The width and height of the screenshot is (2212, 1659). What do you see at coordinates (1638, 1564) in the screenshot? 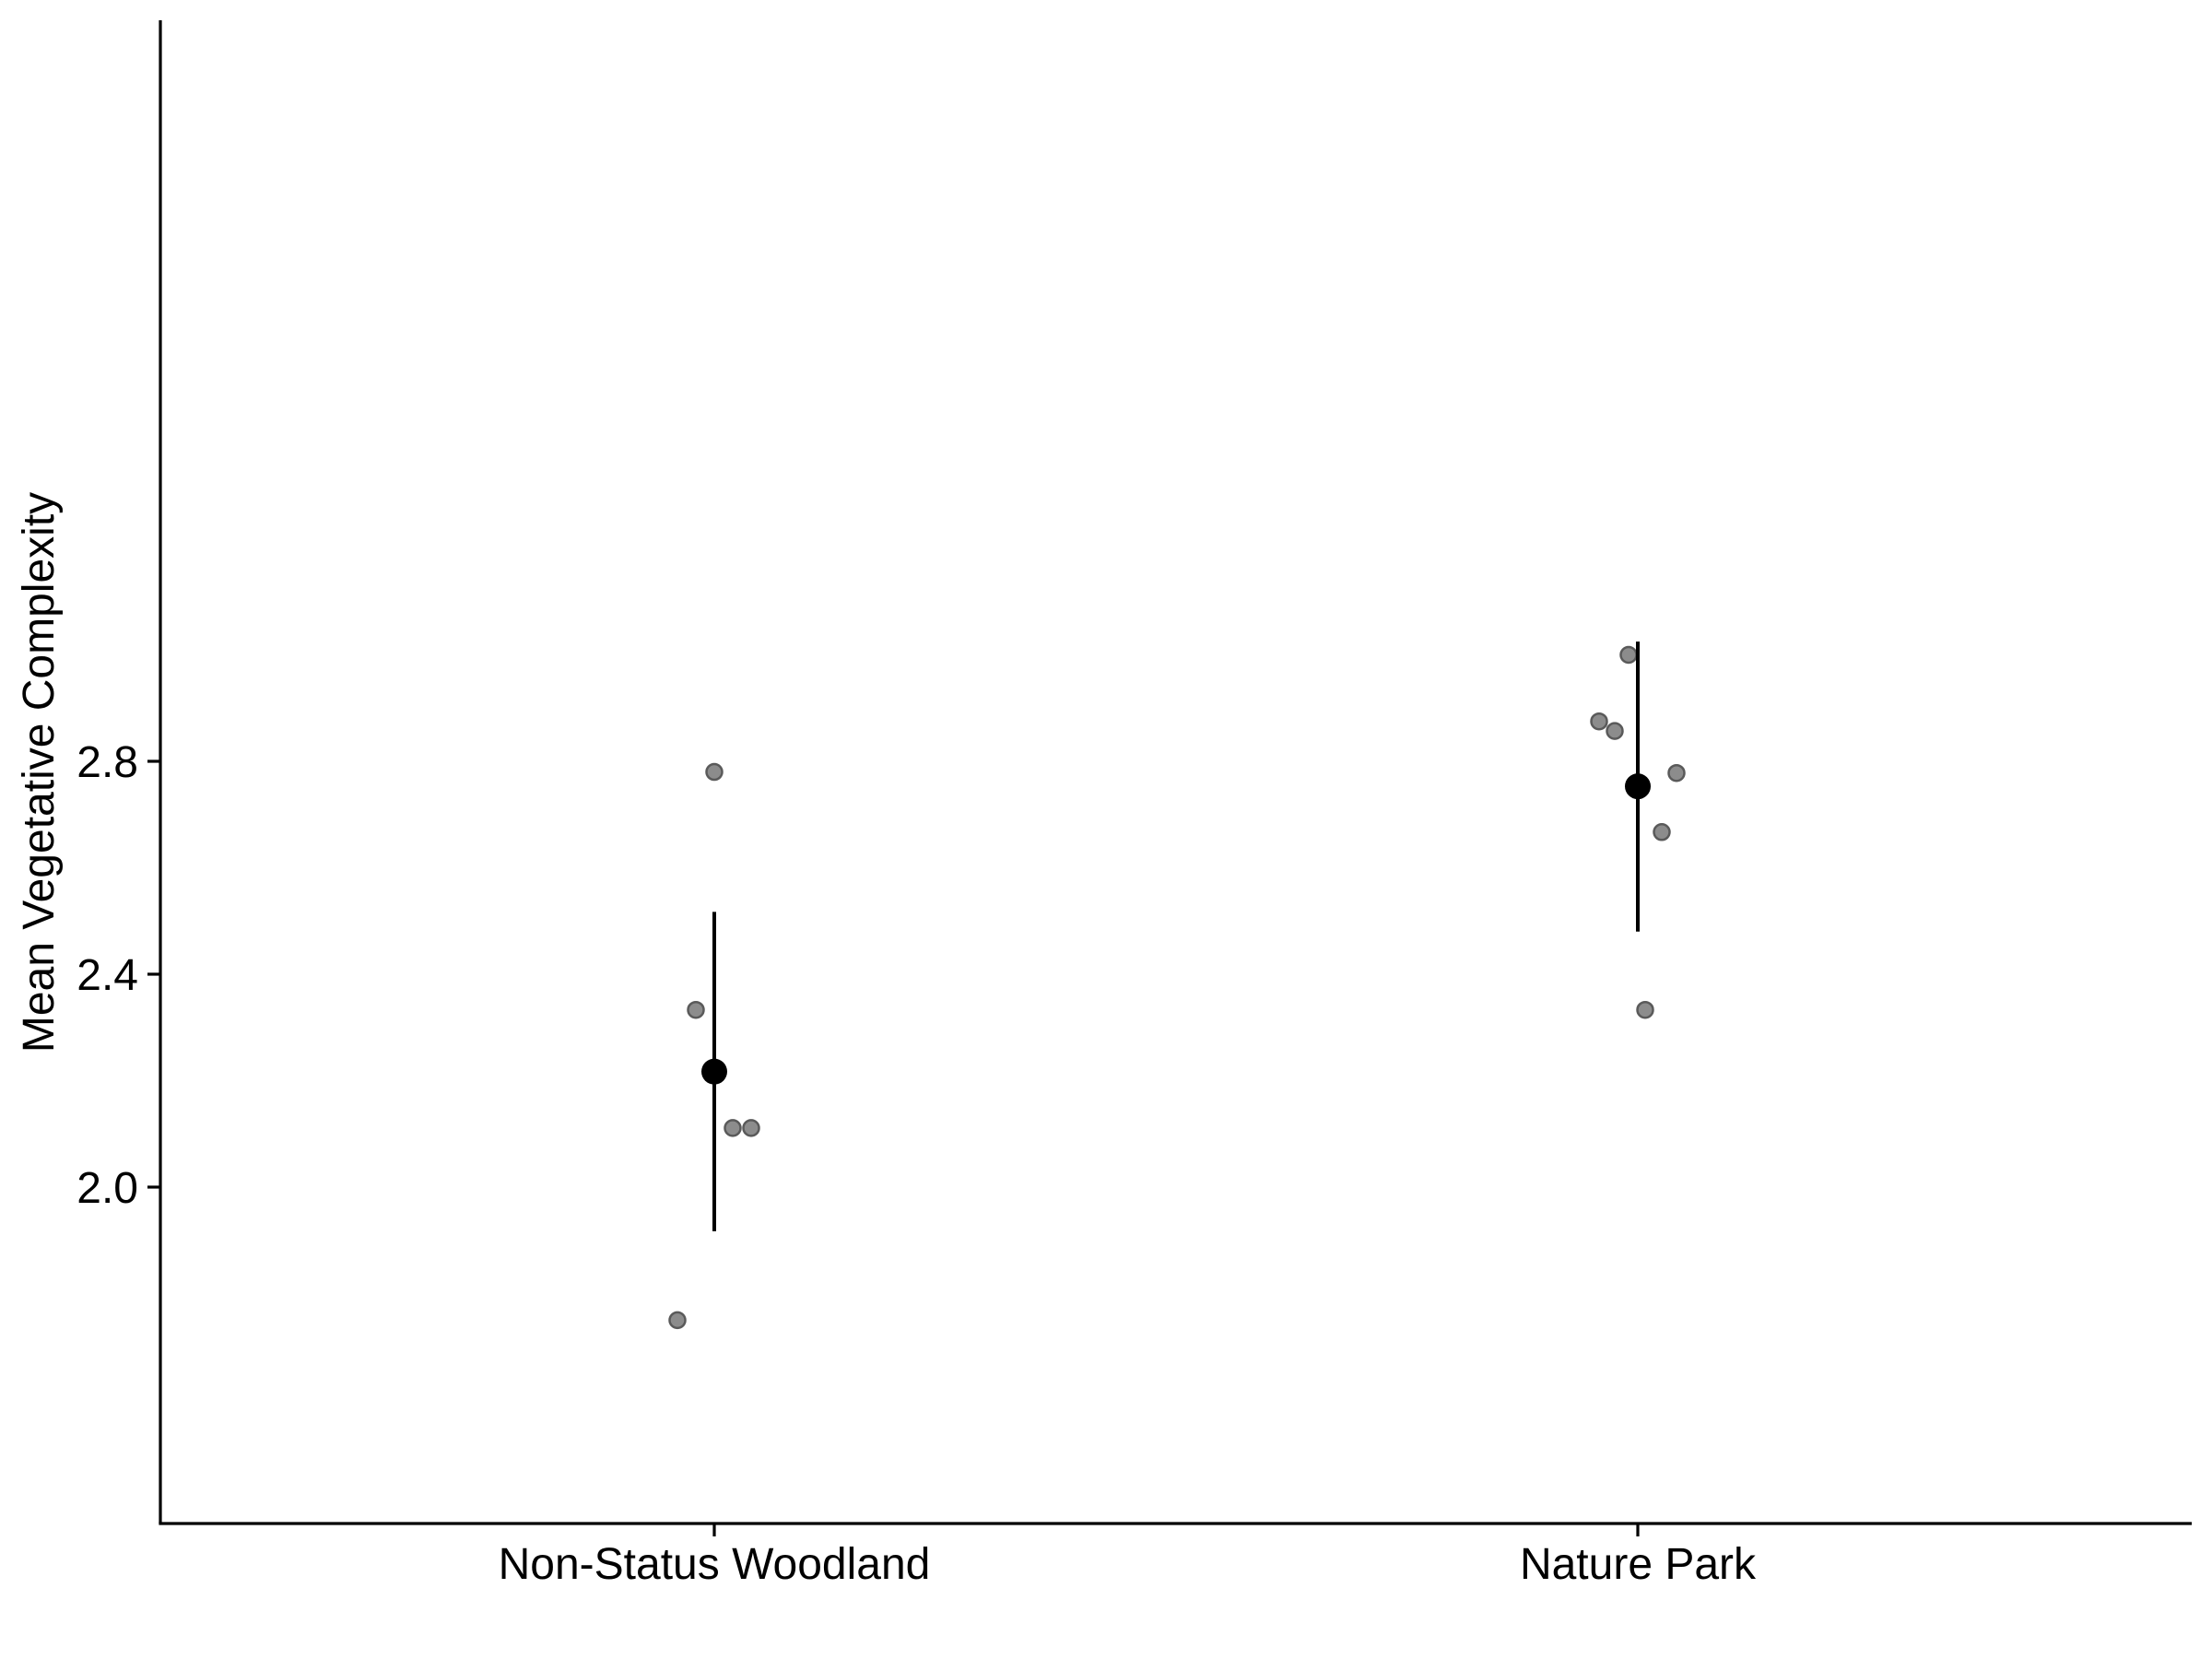
I see `x-tick-label: Nature Park` at bounding box center [1638, 1564].